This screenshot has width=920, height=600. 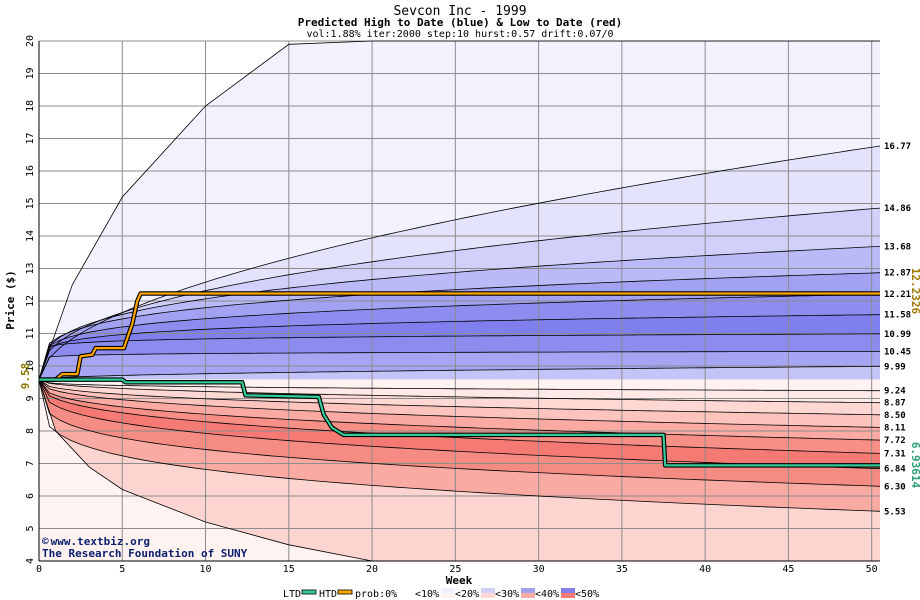 I want to click on x-tick-label: 50, so click(x=872, y=569).